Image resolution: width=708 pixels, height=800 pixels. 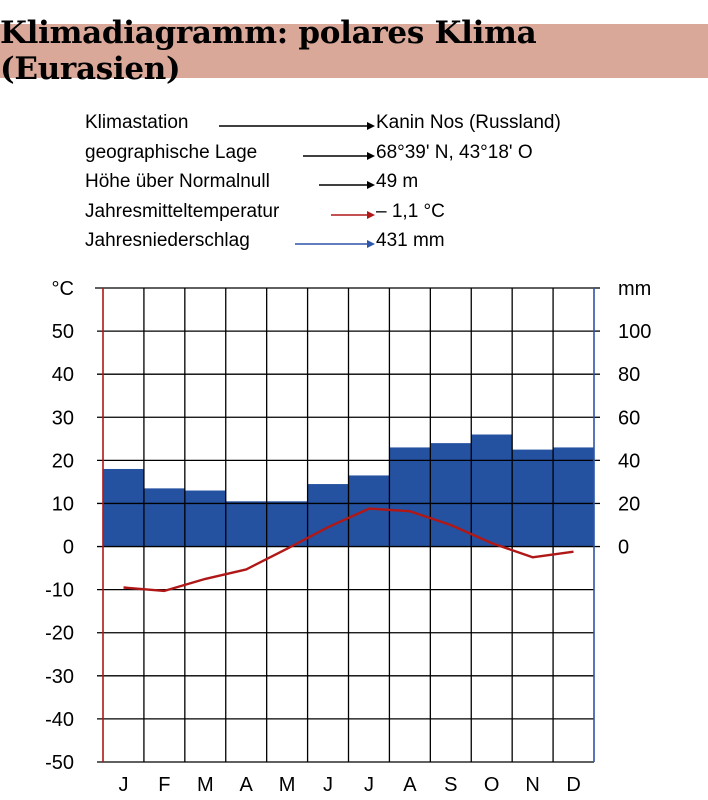 What do you see at coordinates (532, 785) in the screenshot?
I see `month-label: N` at bounding box center [532, 785].